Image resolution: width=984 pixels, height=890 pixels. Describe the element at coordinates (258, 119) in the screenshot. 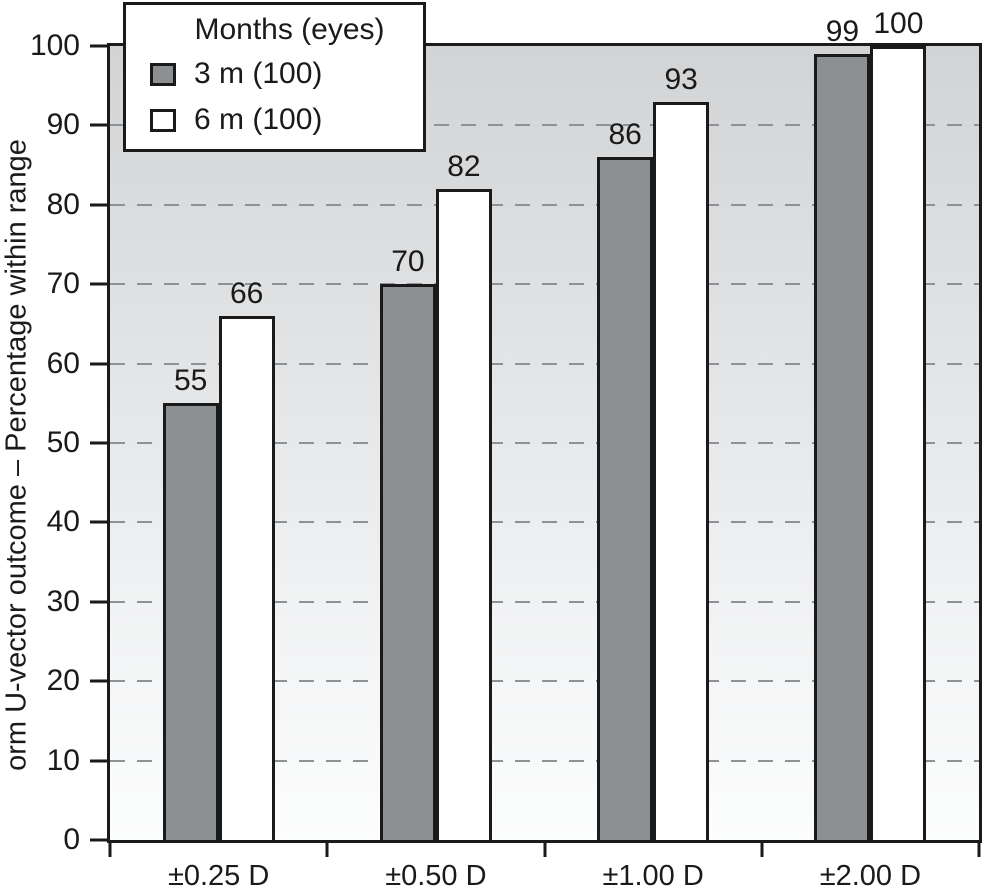

I see `legend-item-label: 6 m (100)` at that location.